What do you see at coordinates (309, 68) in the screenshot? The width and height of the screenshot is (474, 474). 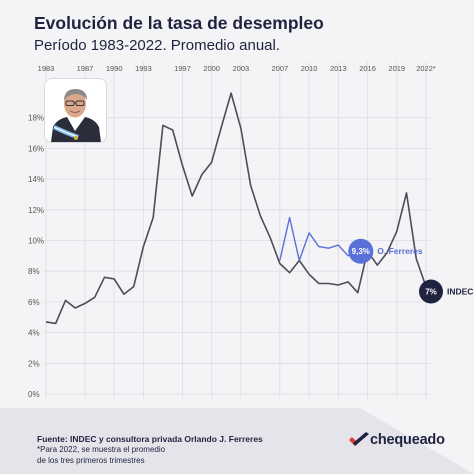 I see `x-tick-label: 2010` at bounding box center [309, 68].